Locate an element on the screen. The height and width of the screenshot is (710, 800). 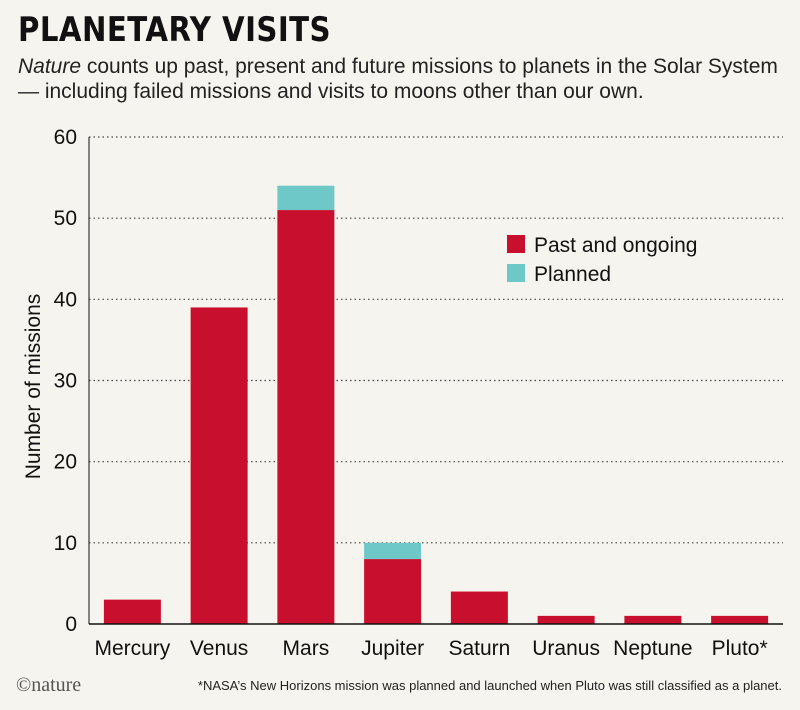
chart-title: PLANETARY VISITS is located at coordinates (175, 30).